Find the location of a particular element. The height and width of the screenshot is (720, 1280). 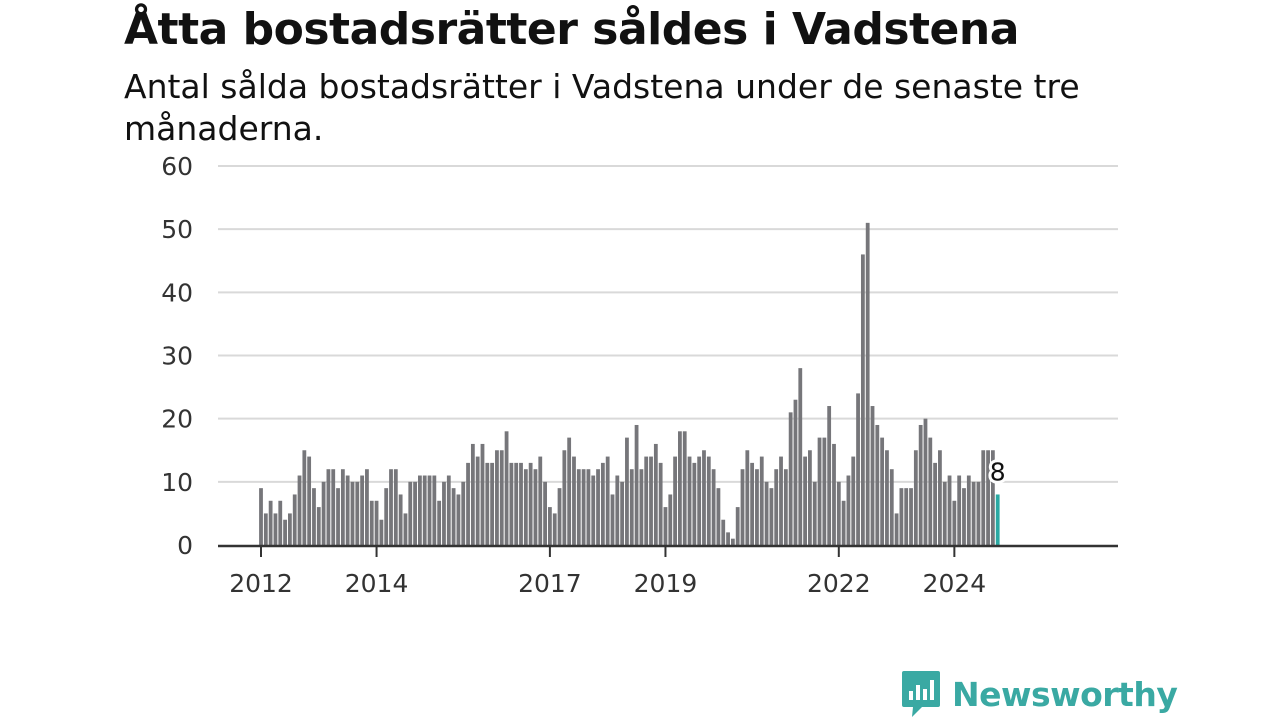

last-value-label: 8 is located at coordinates (998, 471).